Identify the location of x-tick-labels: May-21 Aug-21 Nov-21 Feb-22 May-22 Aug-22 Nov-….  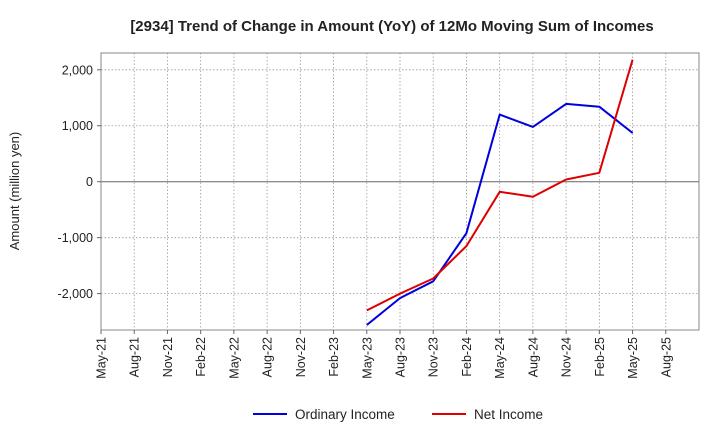
(384, 354).